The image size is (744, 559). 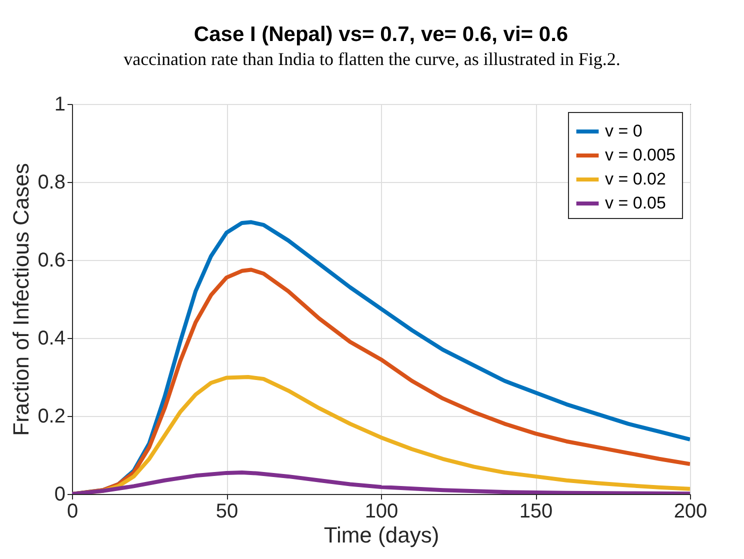 I want to click on text: vaccination rate than India to flatten the curve, as illustrated in Fig.2., so click(x=372, y=59).